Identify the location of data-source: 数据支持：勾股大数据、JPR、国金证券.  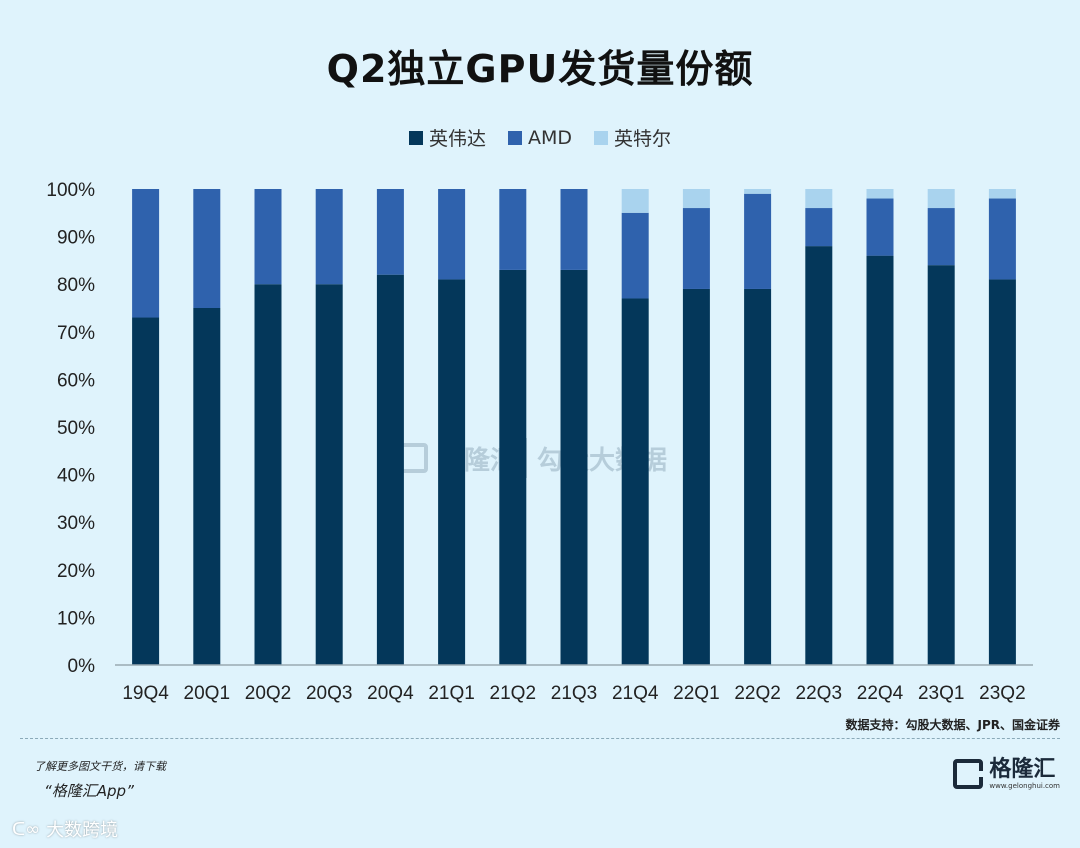
(952, 725).